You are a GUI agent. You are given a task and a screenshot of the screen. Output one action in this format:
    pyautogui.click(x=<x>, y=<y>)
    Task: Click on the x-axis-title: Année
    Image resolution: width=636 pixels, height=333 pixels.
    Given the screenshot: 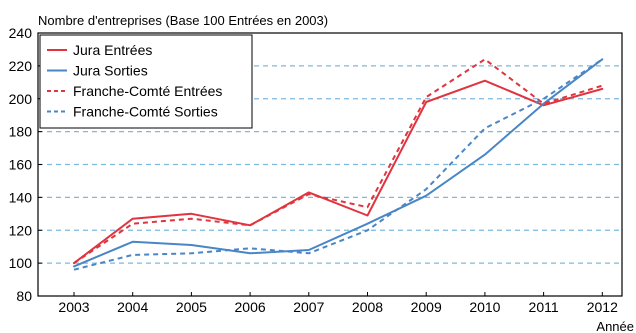 What is the action you would take?
    pyautogui.click(x=615, y=326)
    